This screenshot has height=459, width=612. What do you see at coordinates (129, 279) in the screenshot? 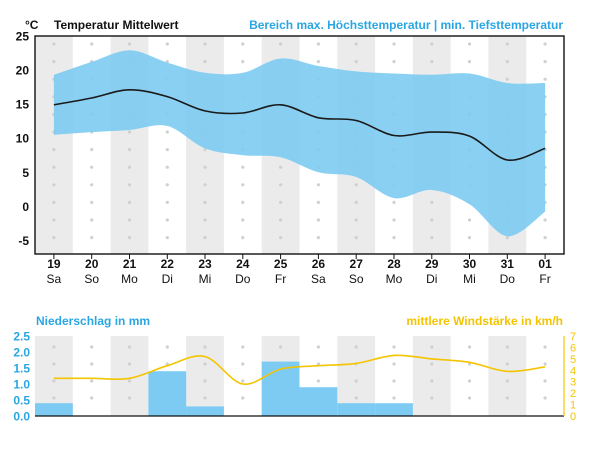
I see `day-weekday-label: Mo` at bounding box center [129, 279].